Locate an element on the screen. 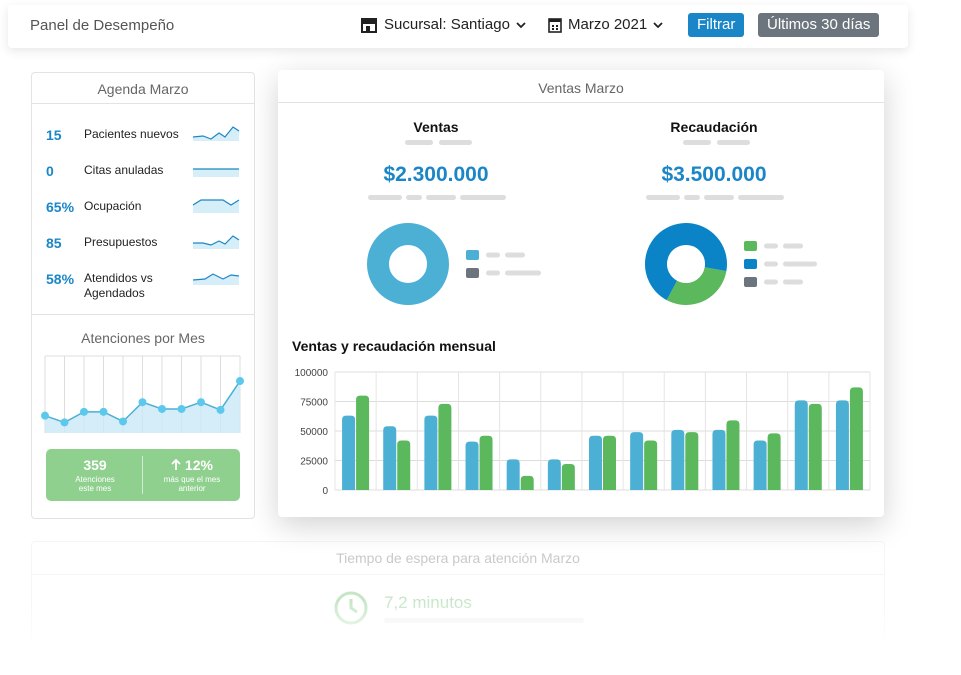 The width and height of the screenshot is (961, 675). fade-overlay is located at coordinates (480, 637).